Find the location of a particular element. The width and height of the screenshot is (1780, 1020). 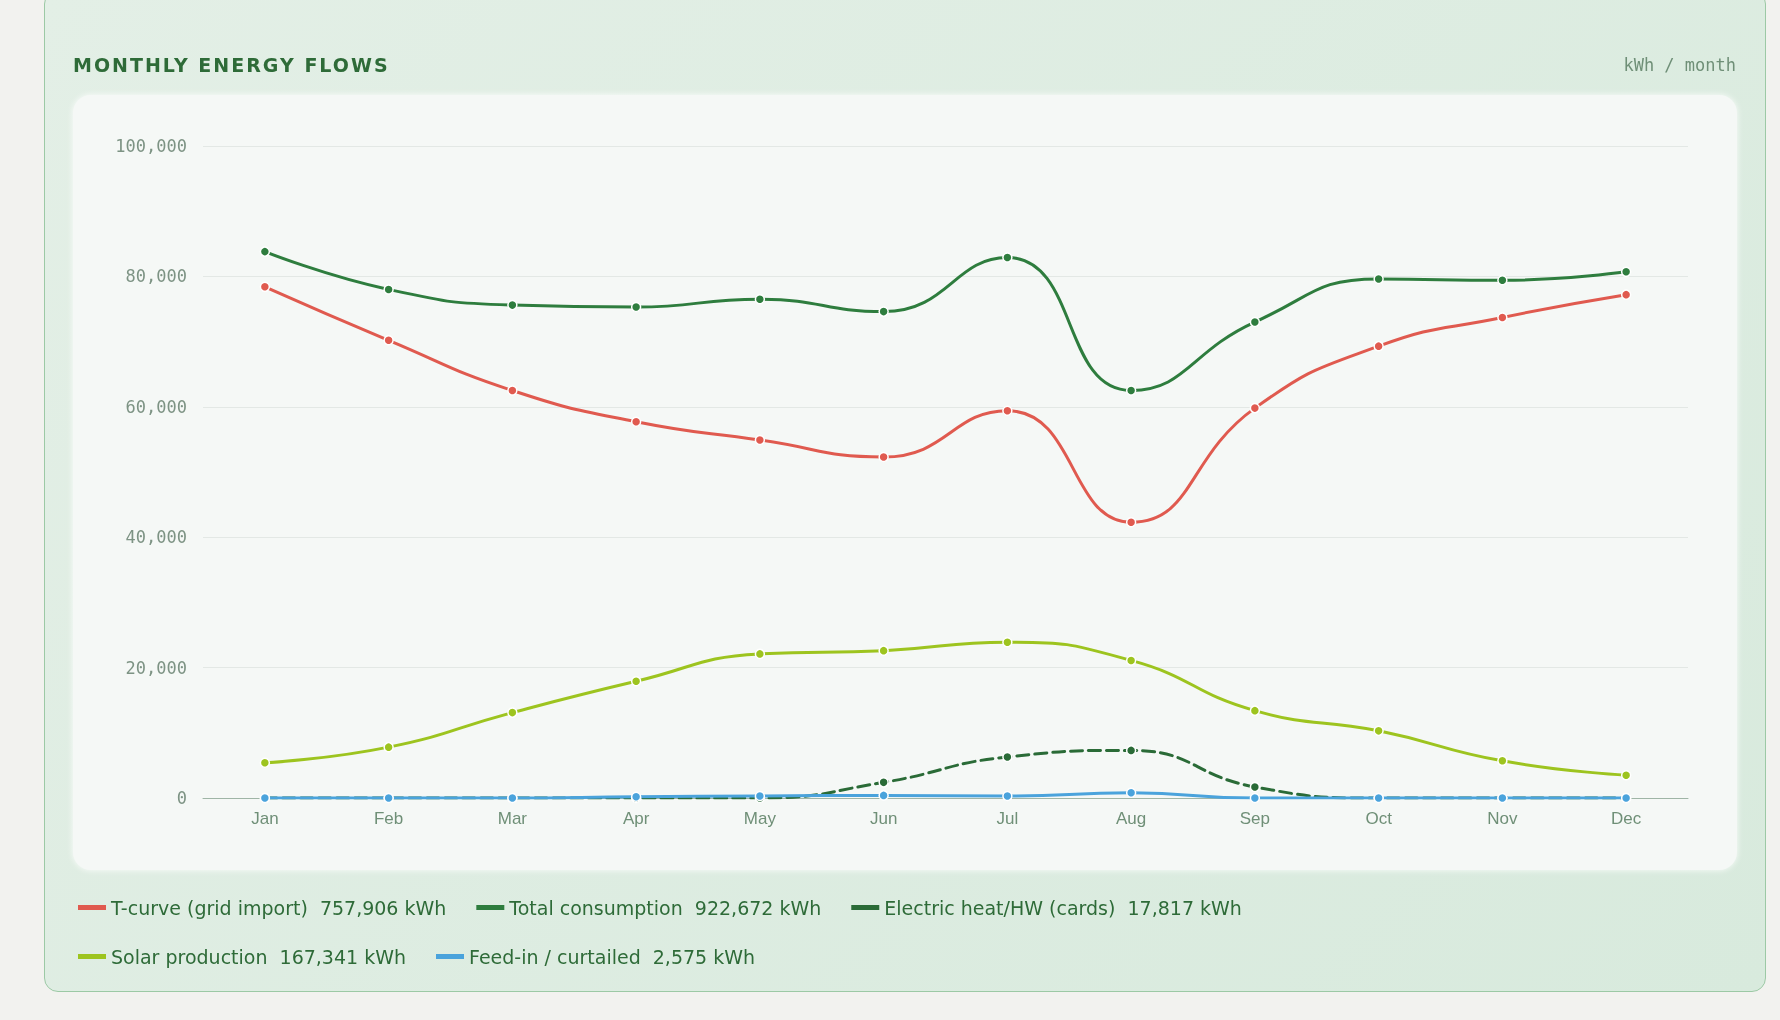

y-tick-label: 80,000 is located at coordinates (156, 276).